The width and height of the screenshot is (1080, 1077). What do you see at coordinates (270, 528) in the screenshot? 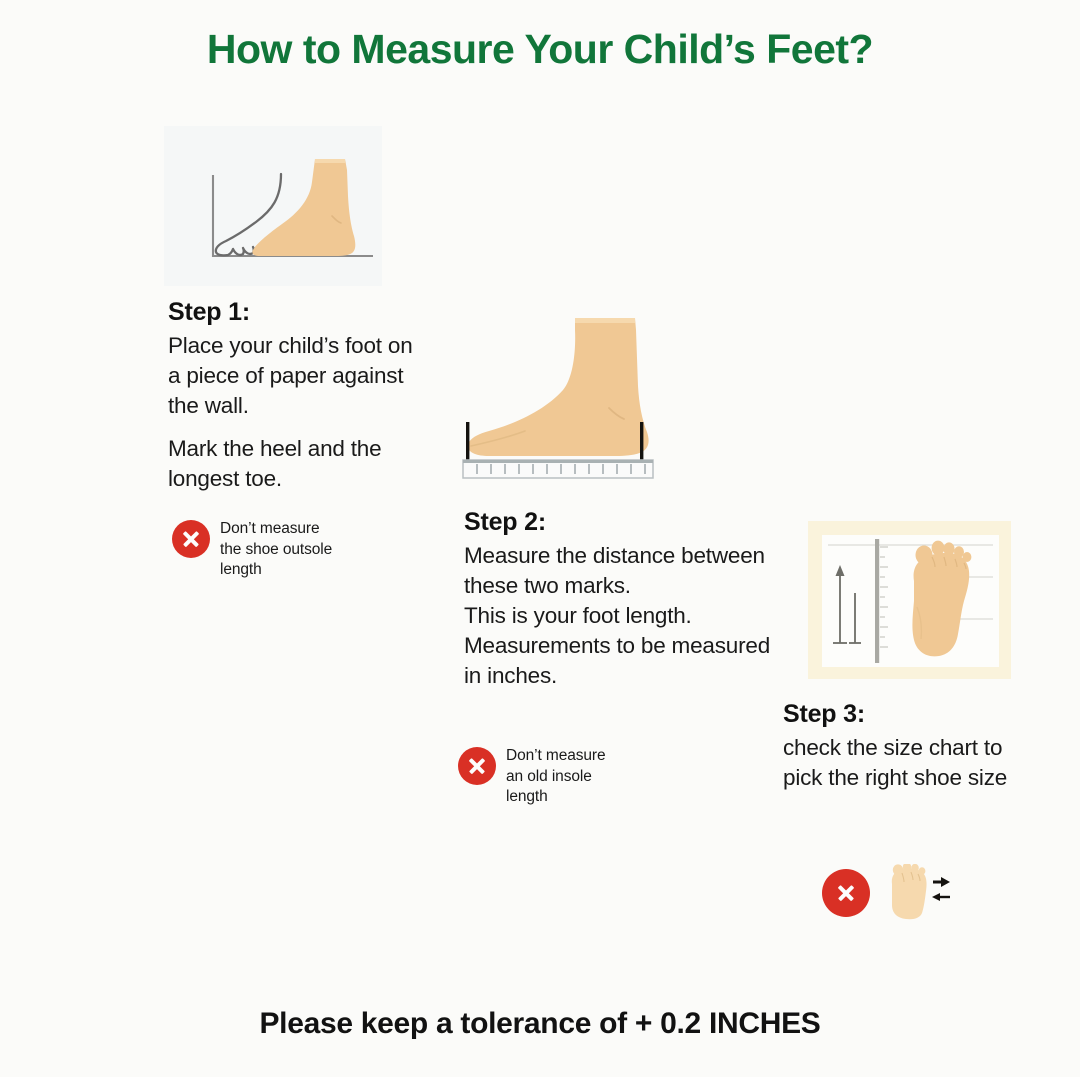
I see `step-1-warning-line-1: Don’t measure` at bounding box center [270, 528].